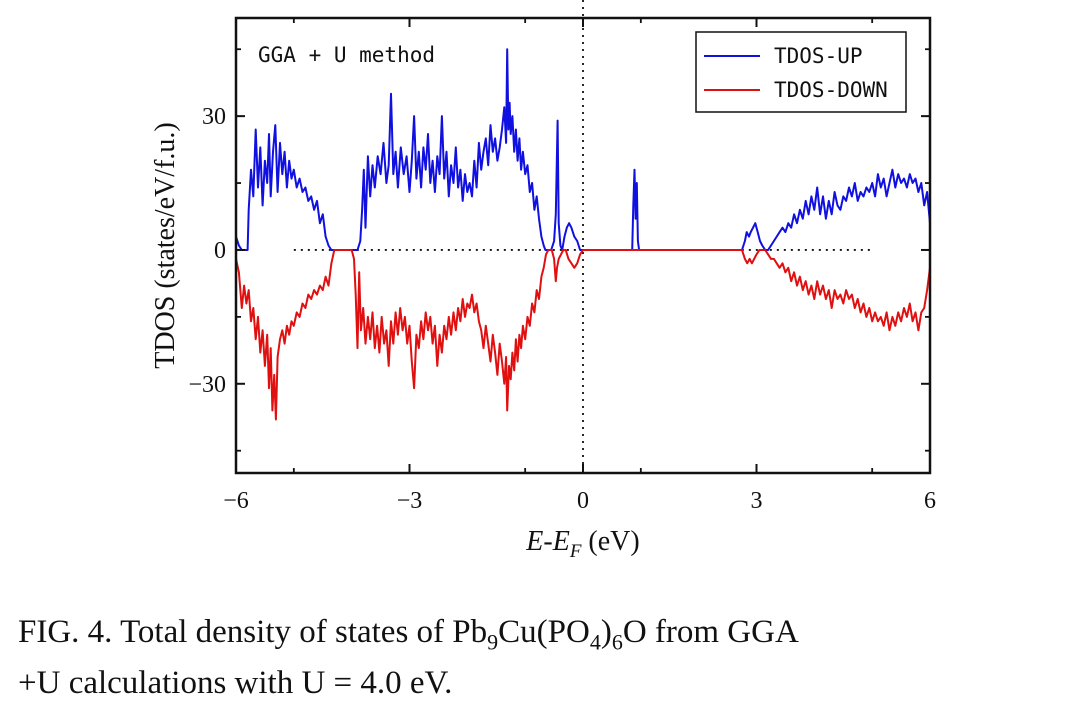  Describe the element at coordinates (165, 245) in the screenshot. I see `y-axis-title: TDOS (states/eV/f.u.)` at that location.